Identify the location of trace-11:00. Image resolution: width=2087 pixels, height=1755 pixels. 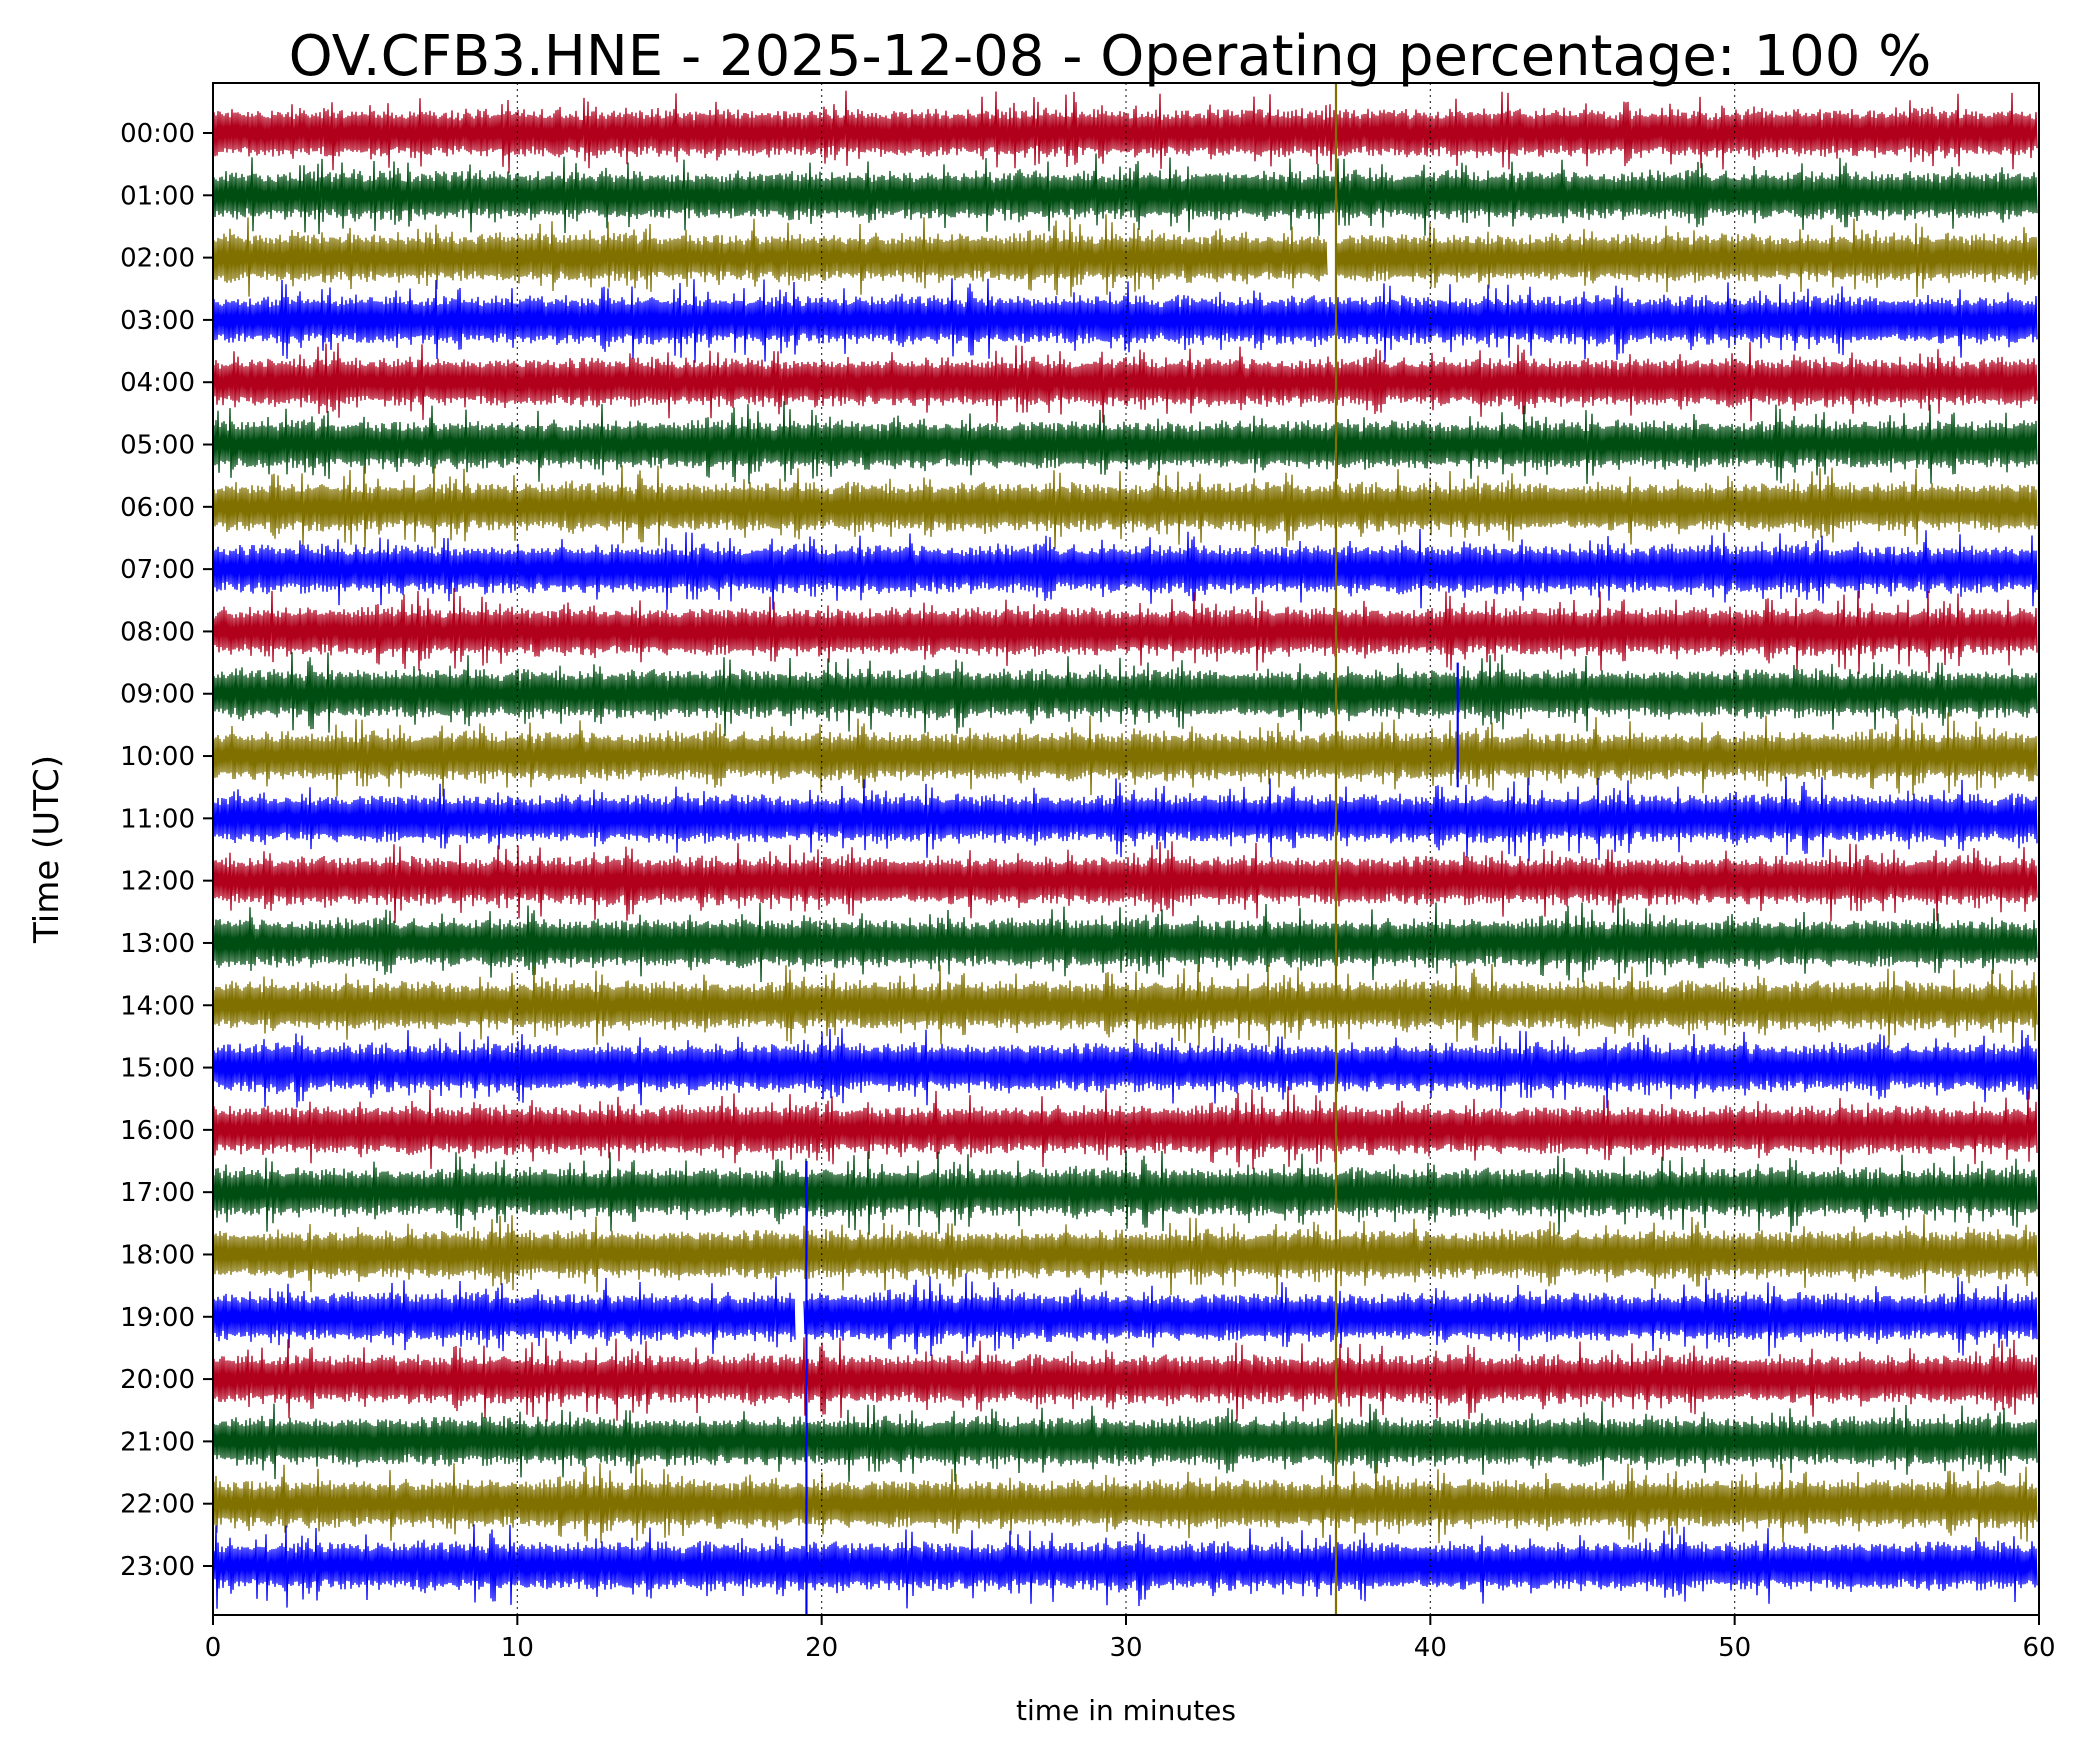
(1125, 819).